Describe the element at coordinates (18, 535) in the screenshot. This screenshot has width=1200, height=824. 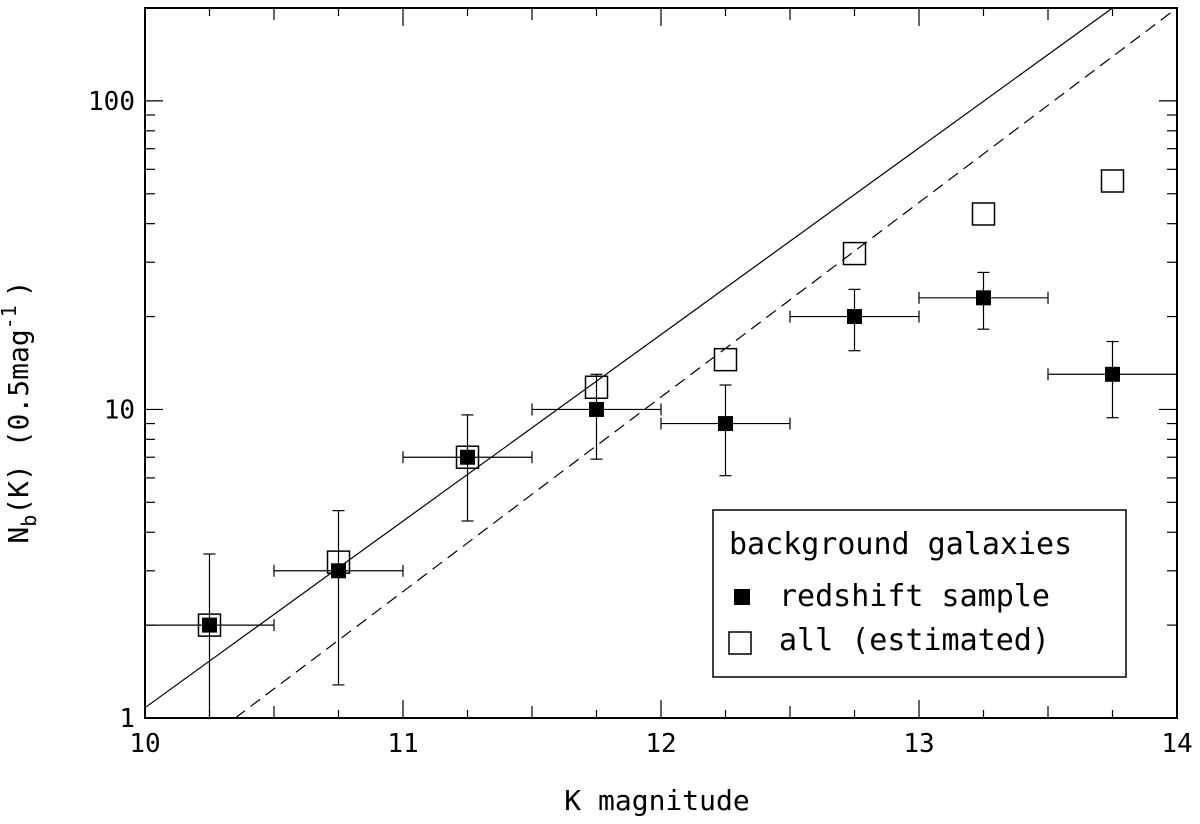
I see `y-axis-title-main: N` at that location.